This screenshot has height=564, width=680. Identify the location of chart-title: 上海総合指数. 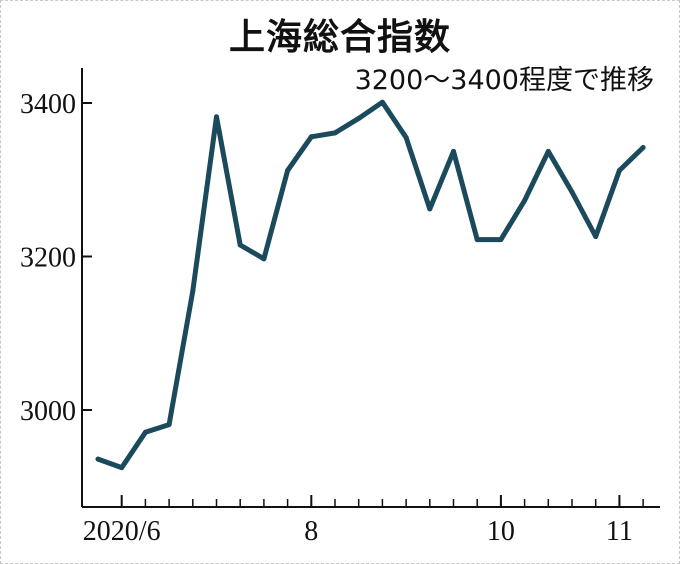
(339, 37).